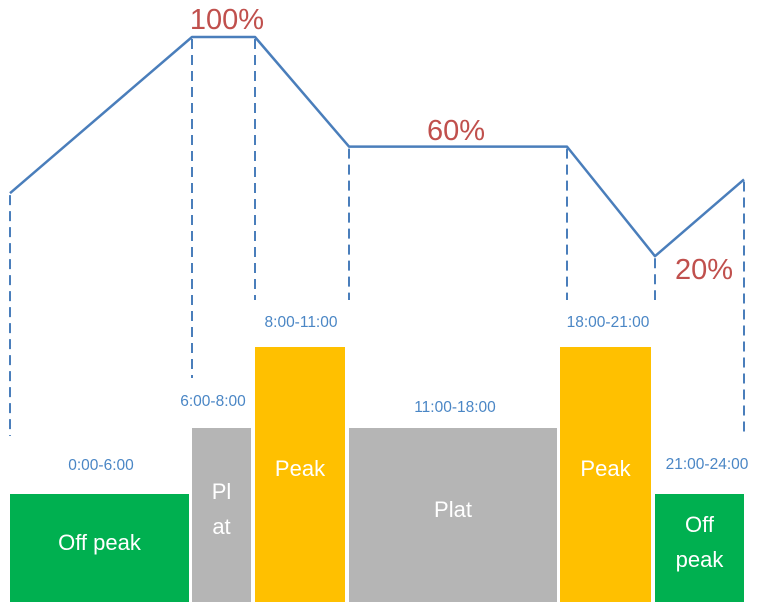  I want to click on load-label-100: 100%, so click(227, 20).